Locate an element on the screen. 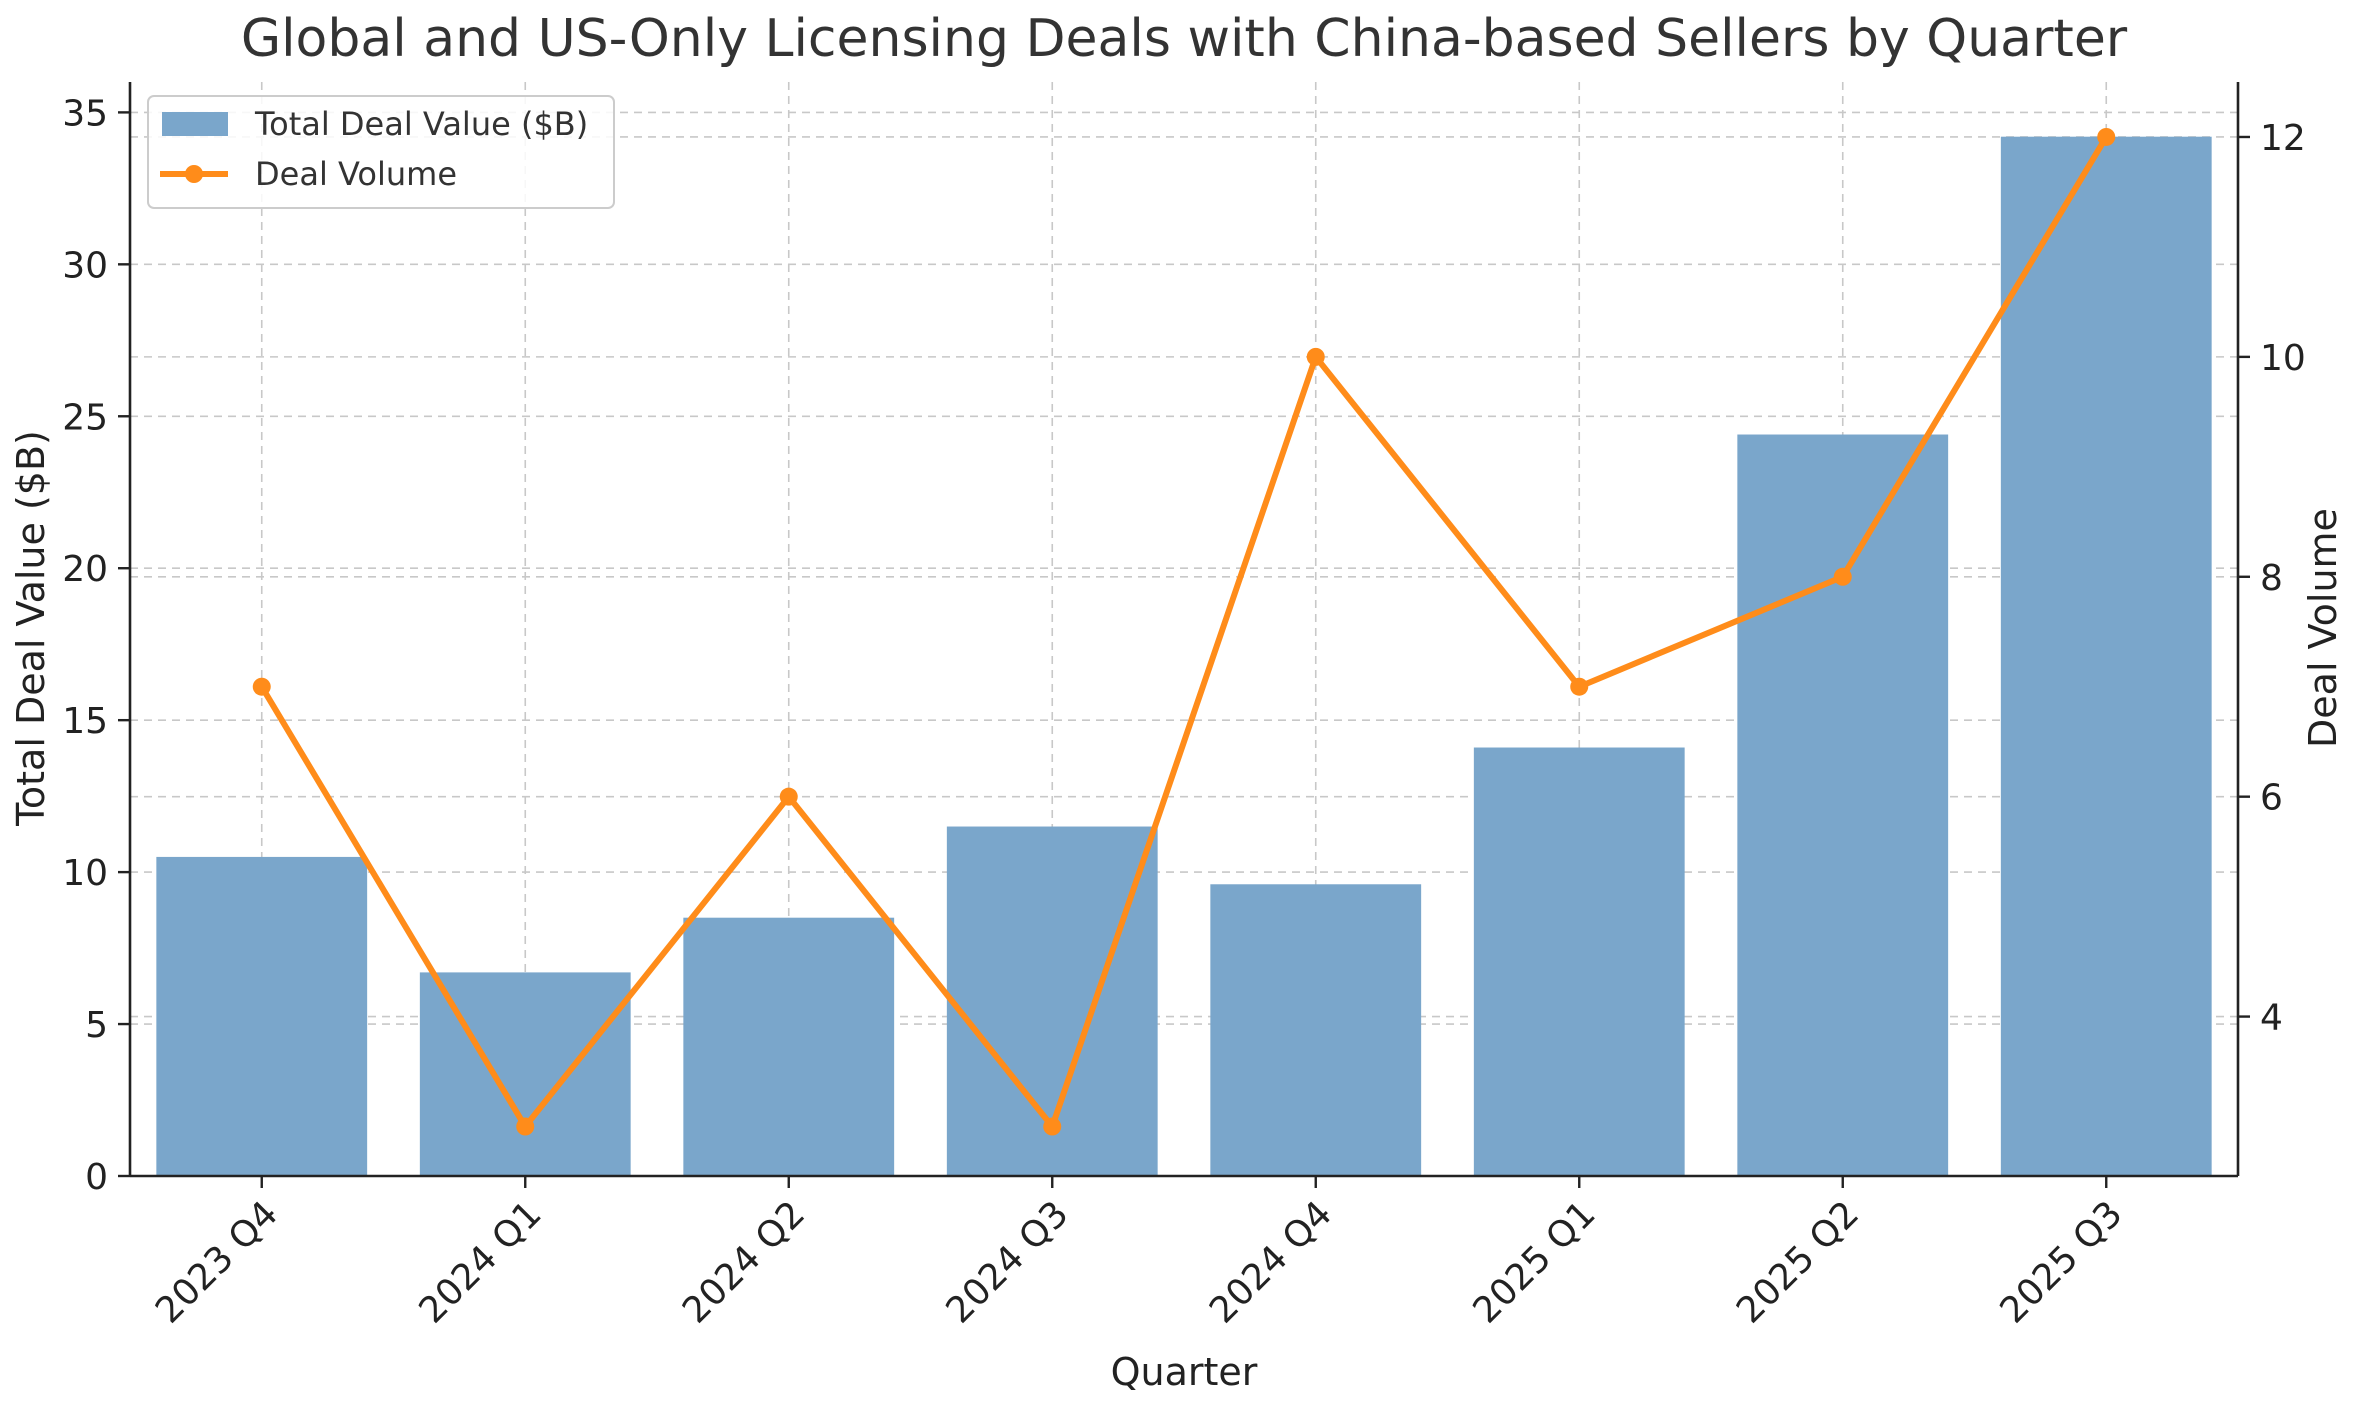  x-tick-label: 2024 Q2 is located at coordinates (744, 1262).